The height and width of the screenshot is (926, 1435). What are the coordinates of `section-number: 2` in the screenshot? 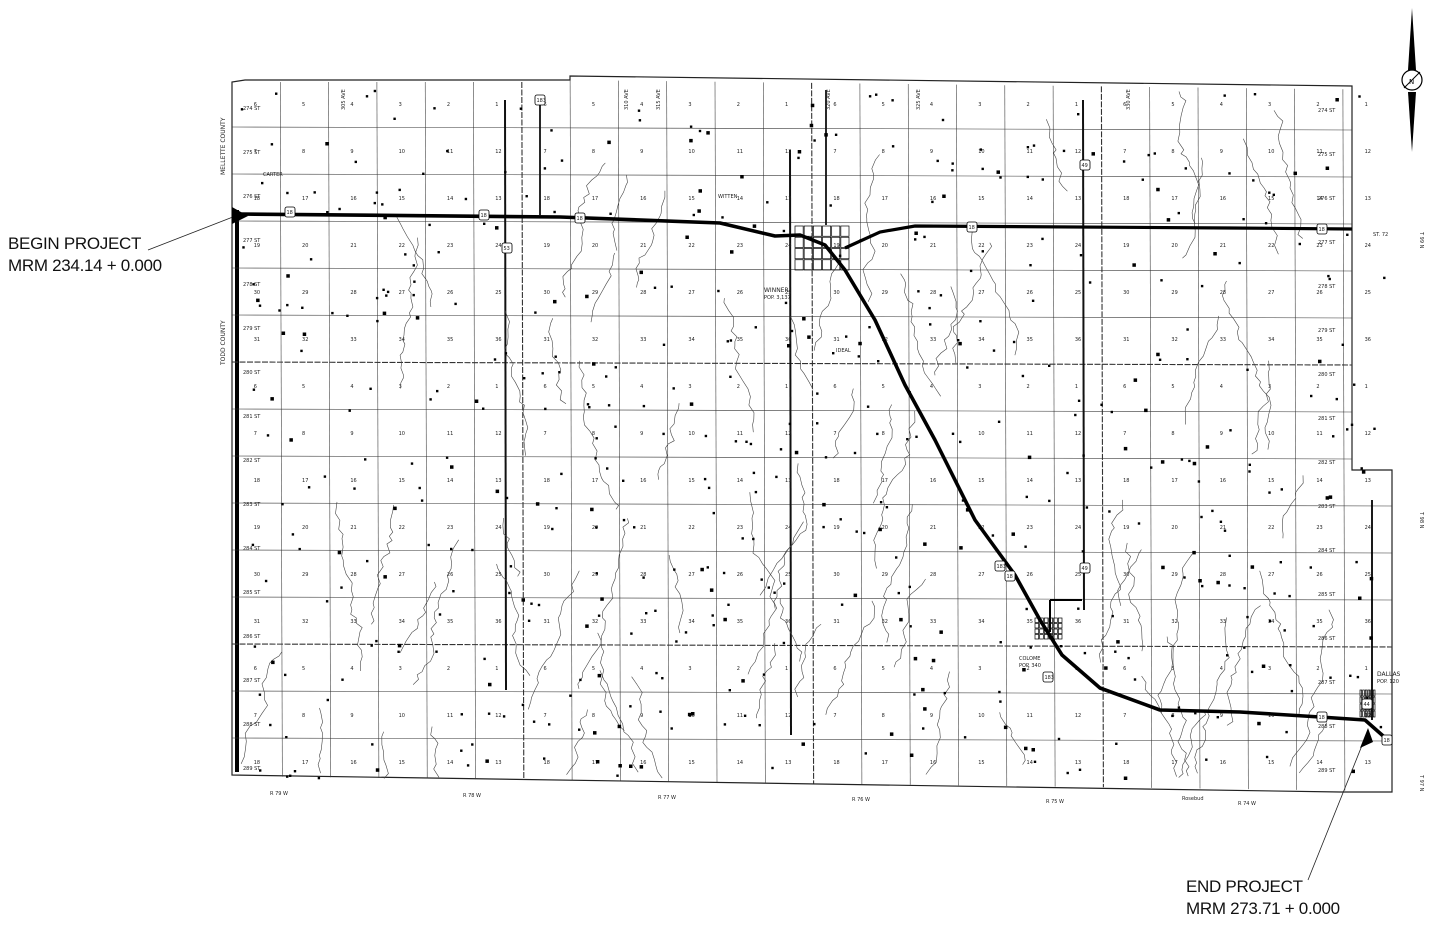 It's located at (448, 669).